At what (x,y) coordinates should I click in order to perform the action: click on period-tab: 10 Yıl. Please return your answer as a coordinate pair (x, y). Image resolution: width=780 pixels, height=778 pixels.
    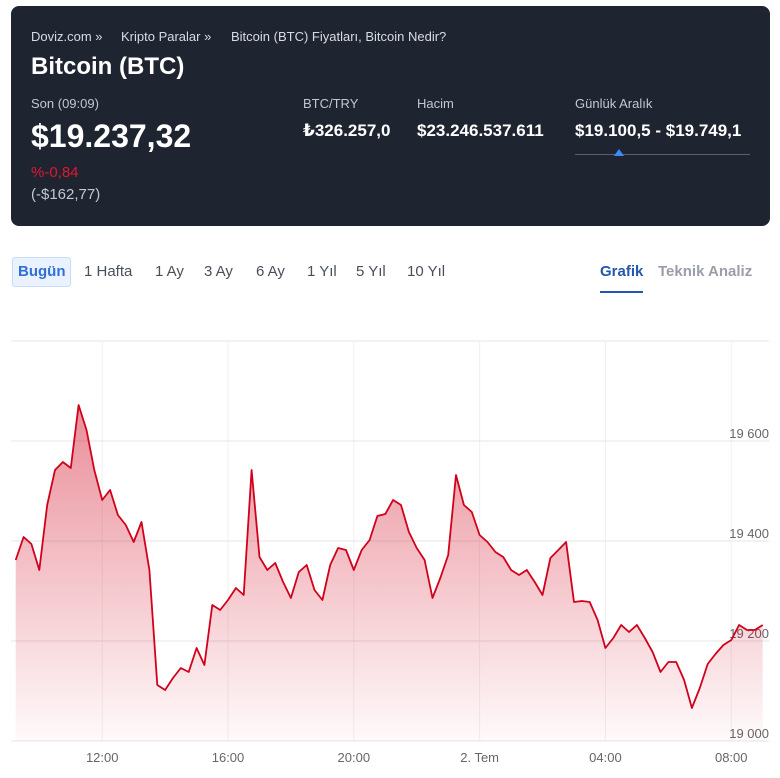
    Looking at the image, I should click on (426, 271).